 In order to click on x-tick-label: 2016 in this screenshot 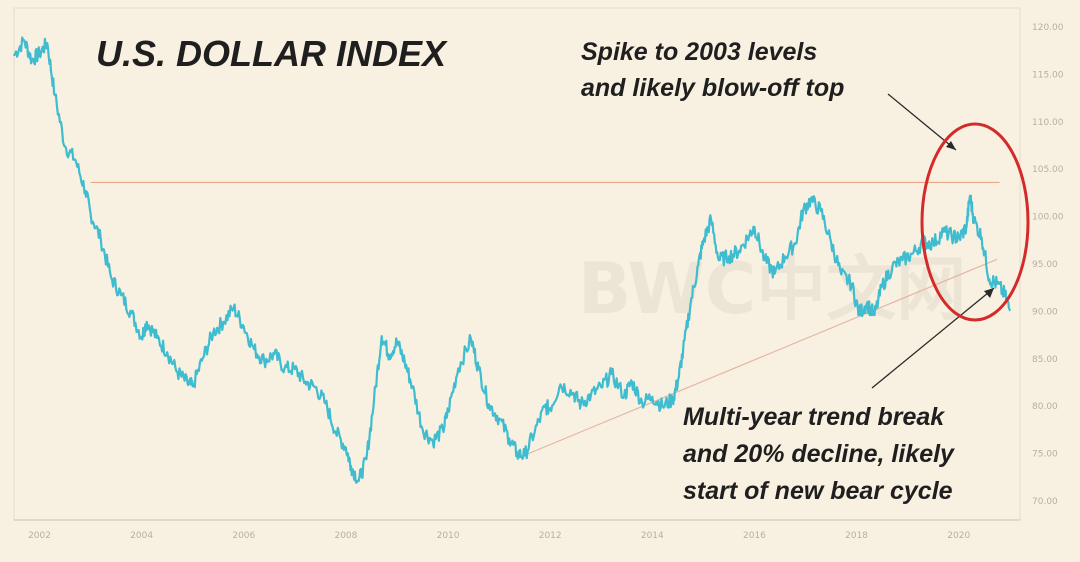, I will do `click(754, 536)`.